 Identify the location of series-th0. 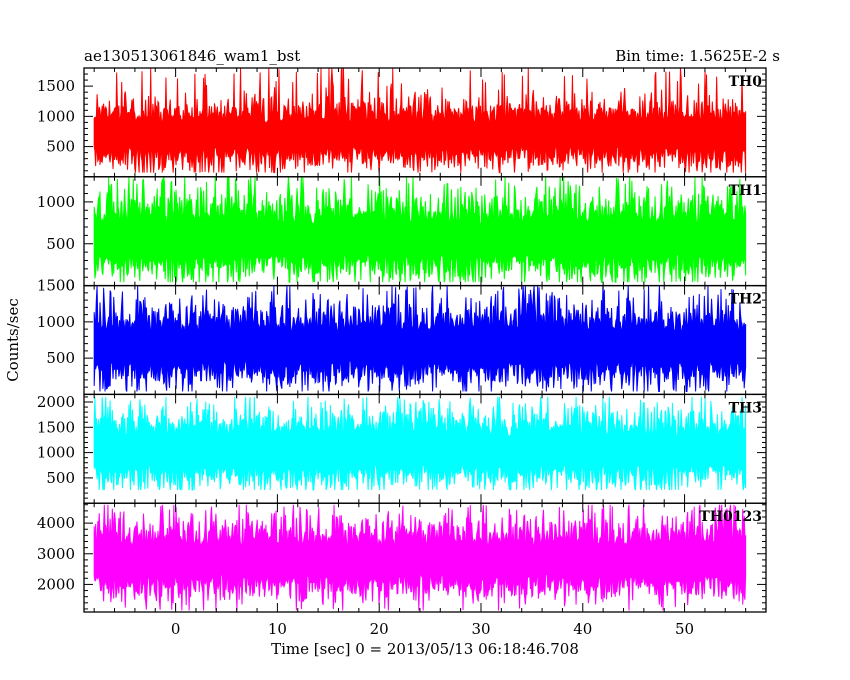
(420, 121).